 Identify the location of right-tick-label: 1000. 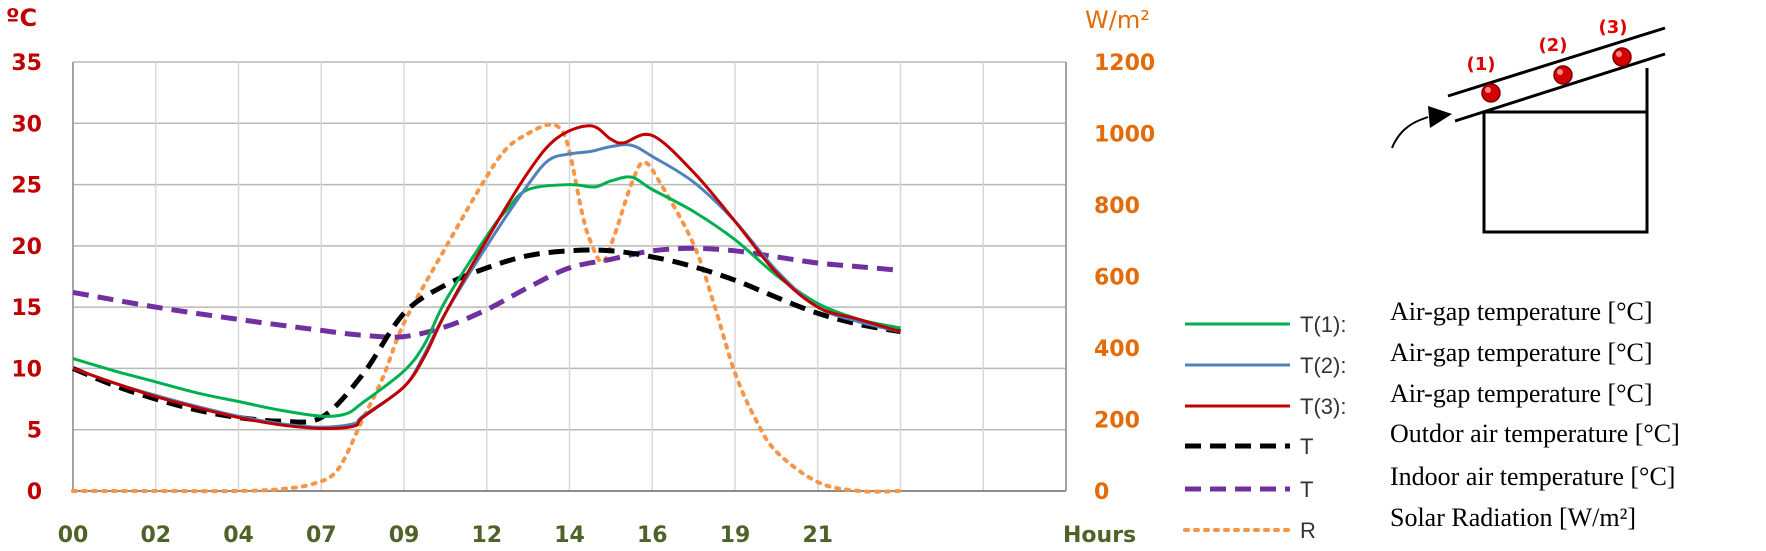
(1124, 135).